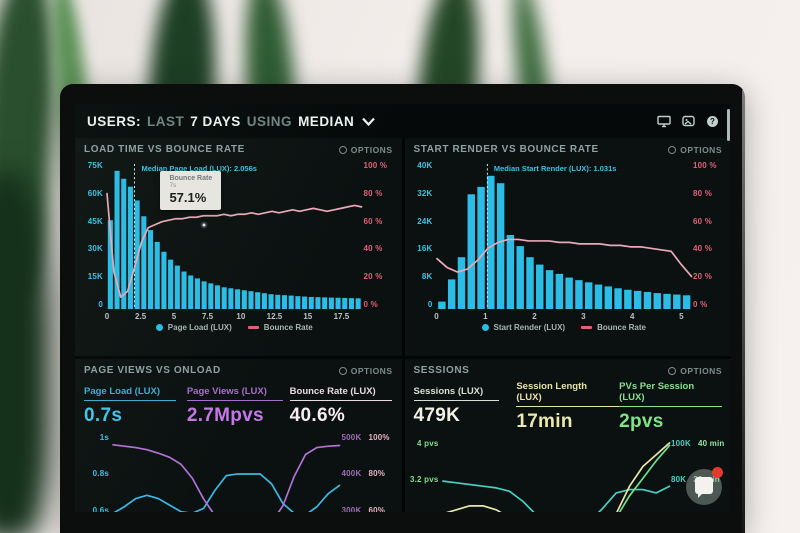 The image size is (800, 533). Describe the element at coordinates (141, 316) in the screenshot. I see `x-axis-tick-label: 2.5` at that location.